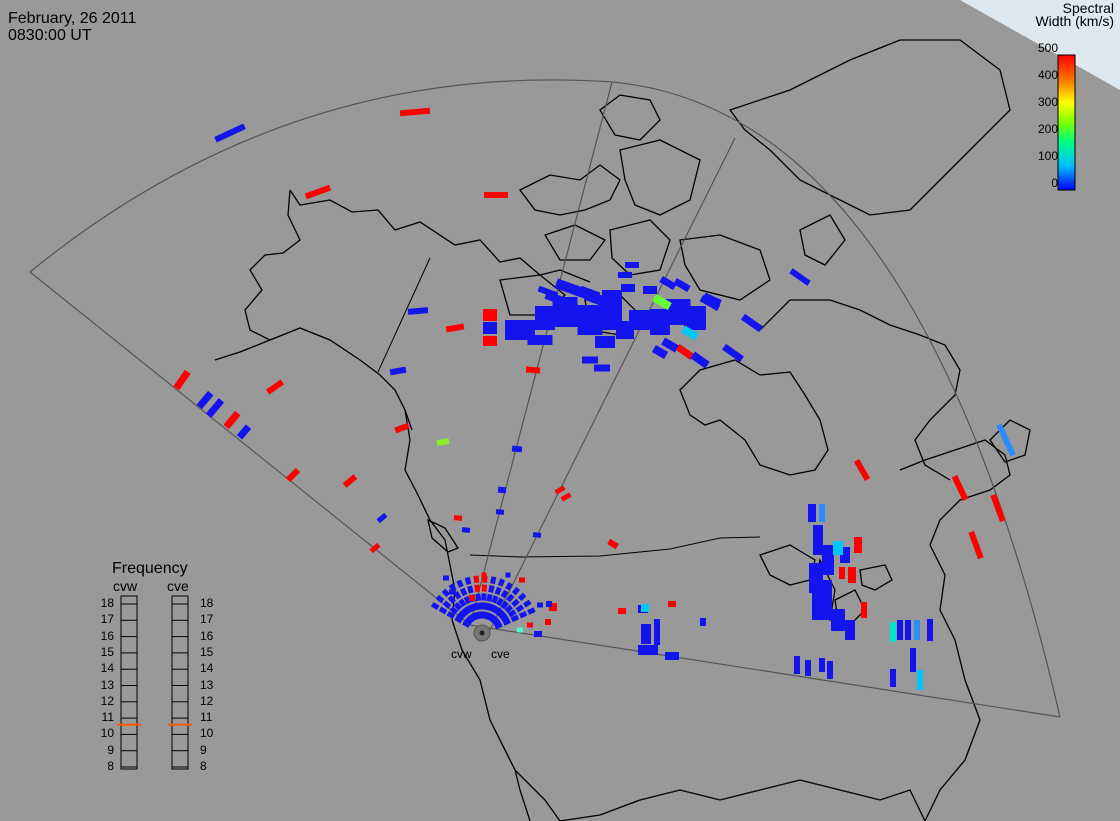  I want to click on frequency-tick-left: 17, so click(107, 619).